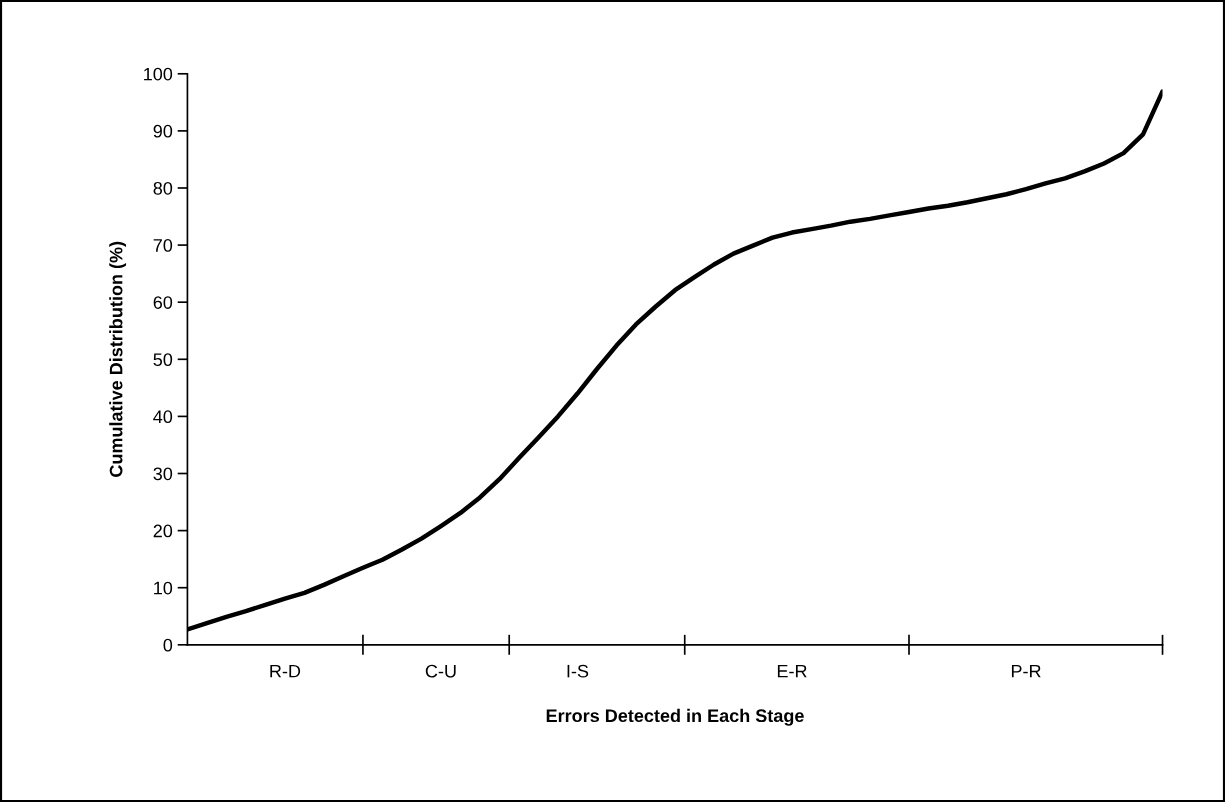 The height and width of the screenshot is (802, 1225). Describe the element at coordinates (163, 588) in the screenshot. I see `y-tick-label: 10` at that location.